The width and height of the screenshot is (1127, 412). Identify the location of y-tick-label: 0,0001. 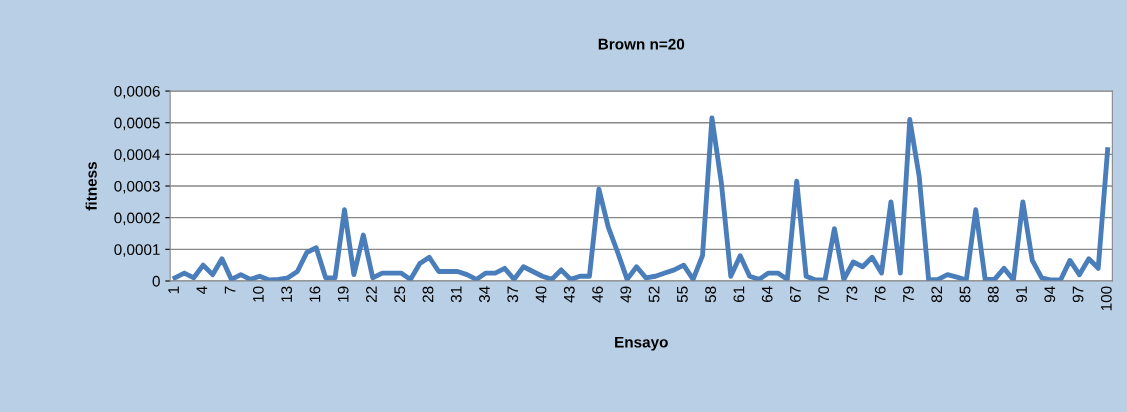
(137, 250).